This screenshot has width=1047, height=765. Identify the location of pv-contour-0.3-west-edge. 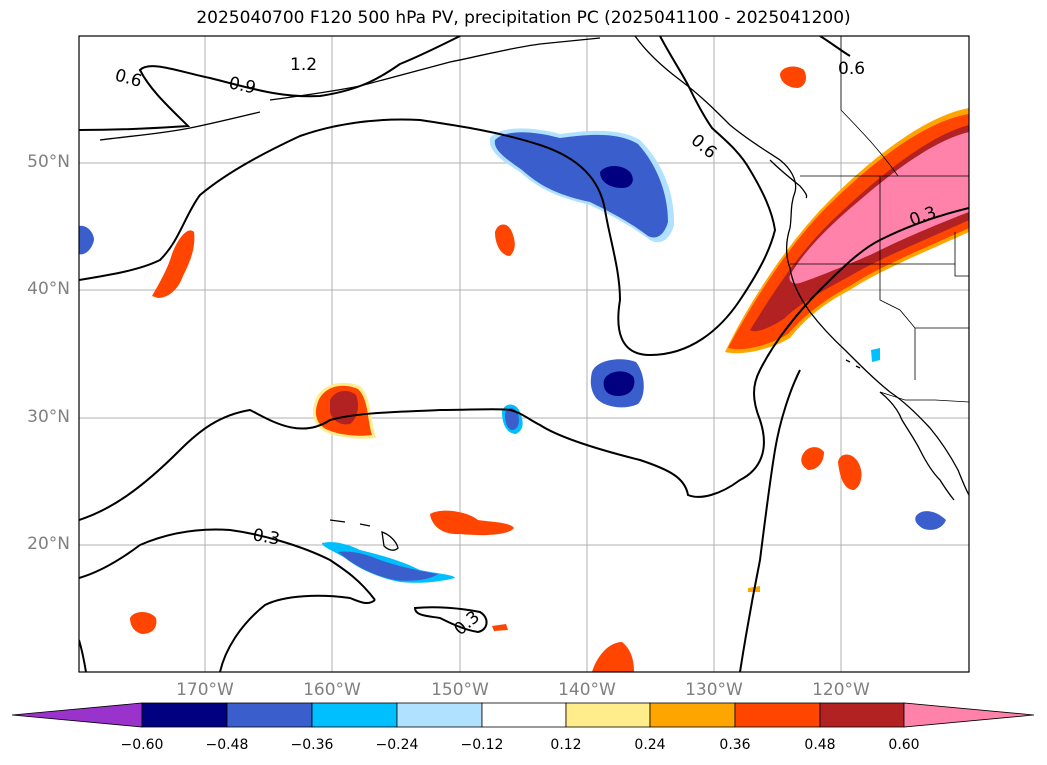
(83, 655).